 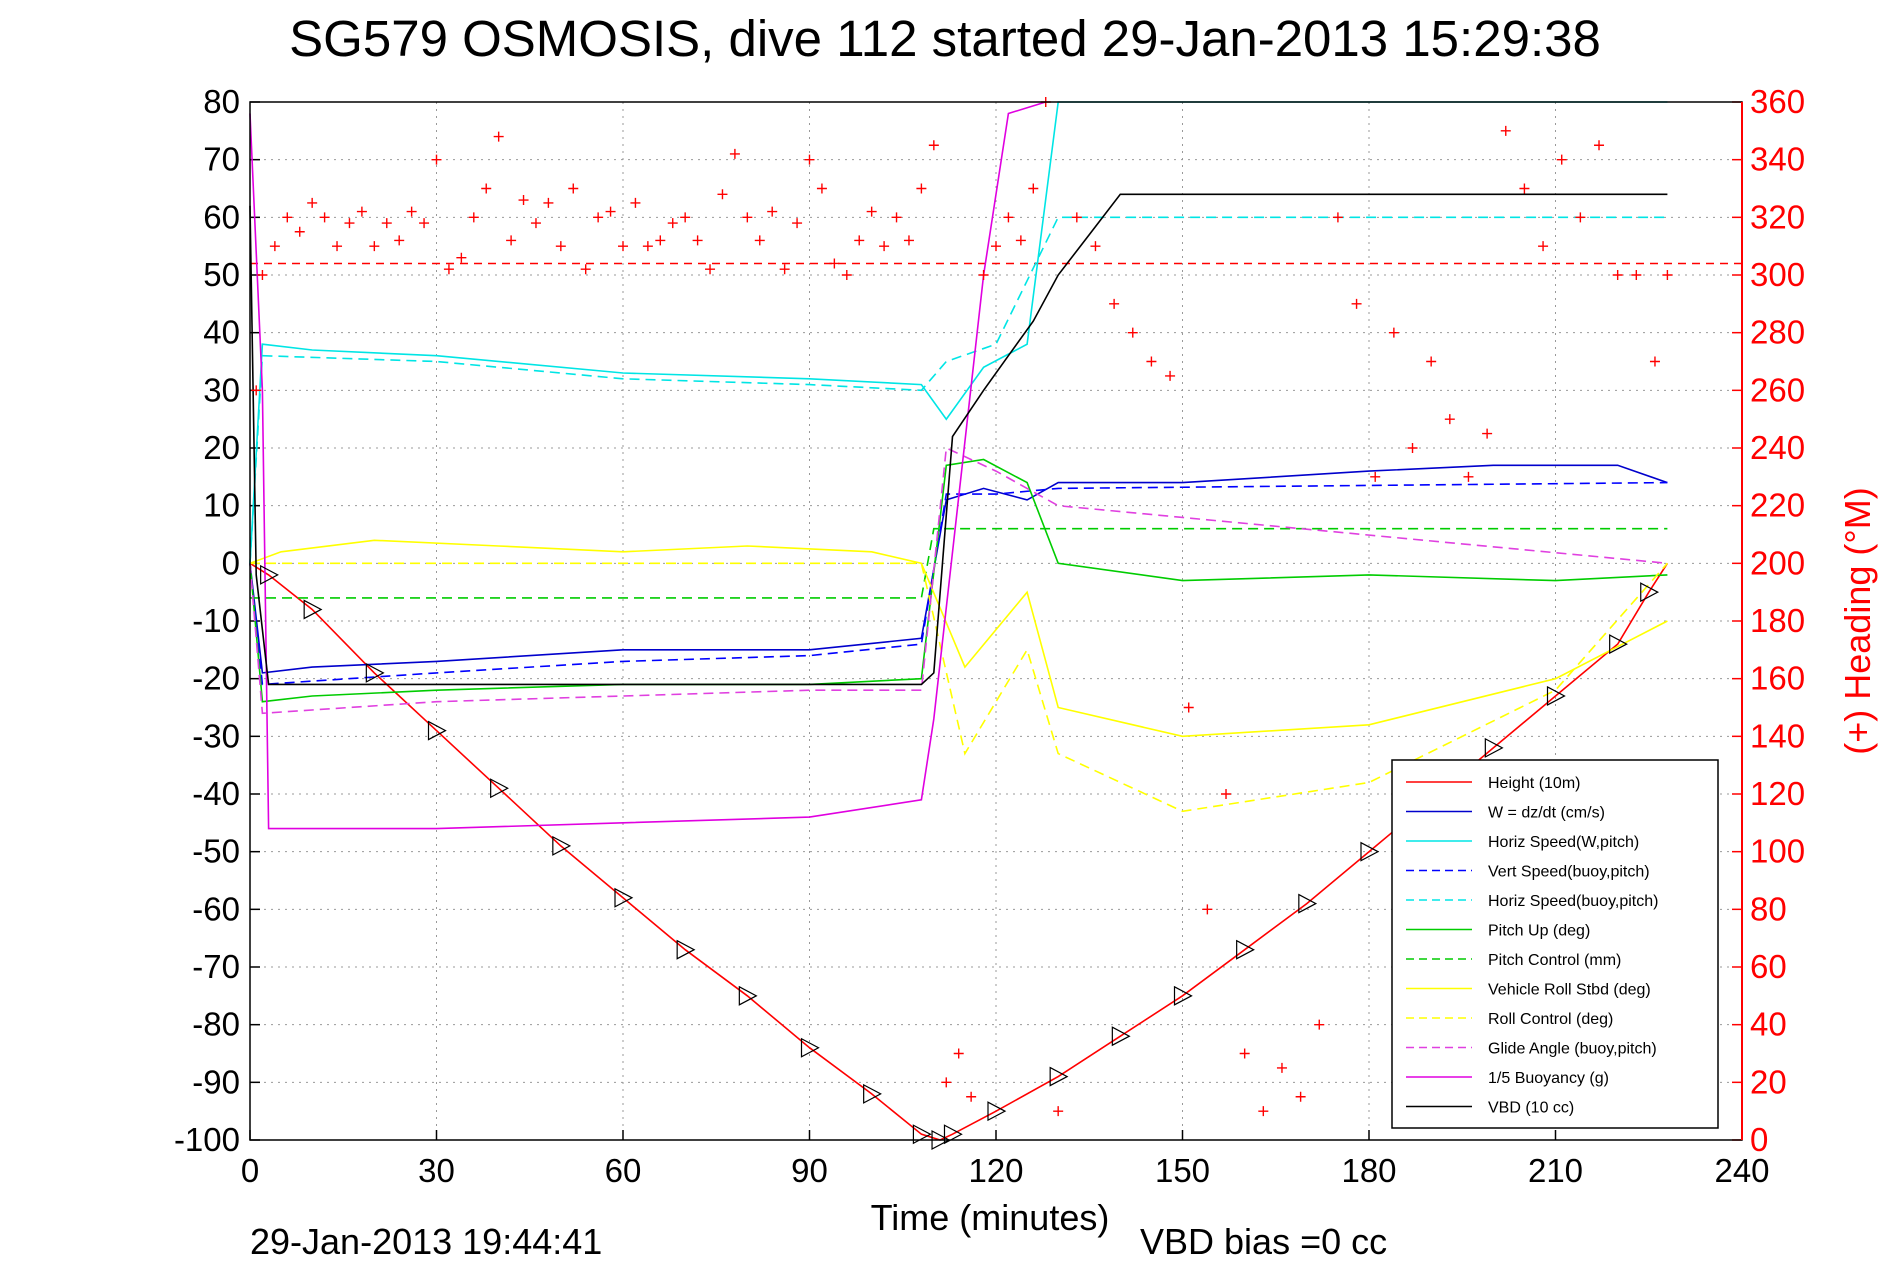 I want to click on x-axis-label: Time (minutes), so click(x=990, y=1217).